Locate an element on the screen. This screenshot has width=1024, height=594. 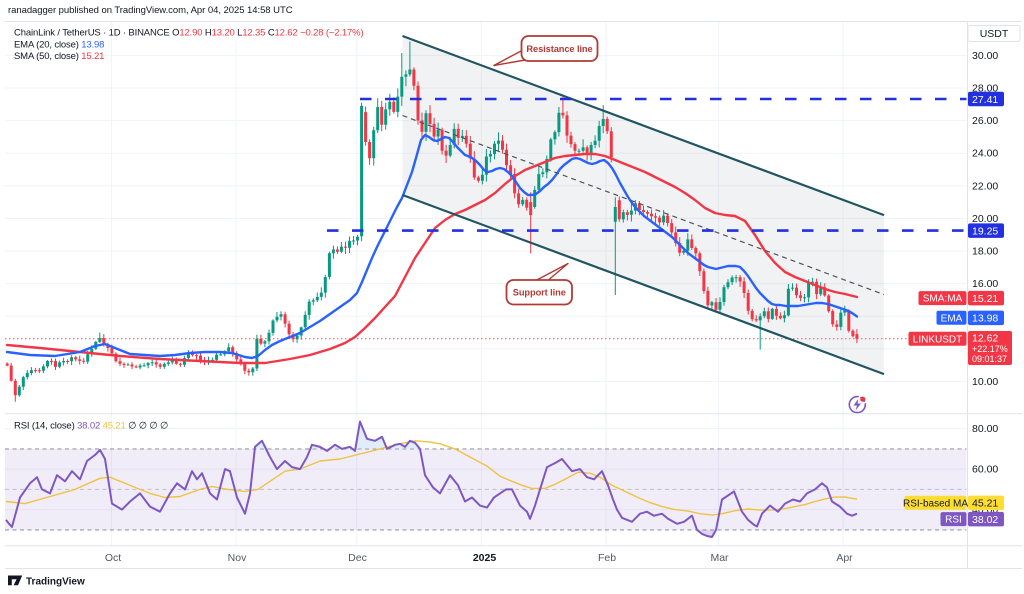
svg-text: SMA:MA is located at coordinates (943, 299).